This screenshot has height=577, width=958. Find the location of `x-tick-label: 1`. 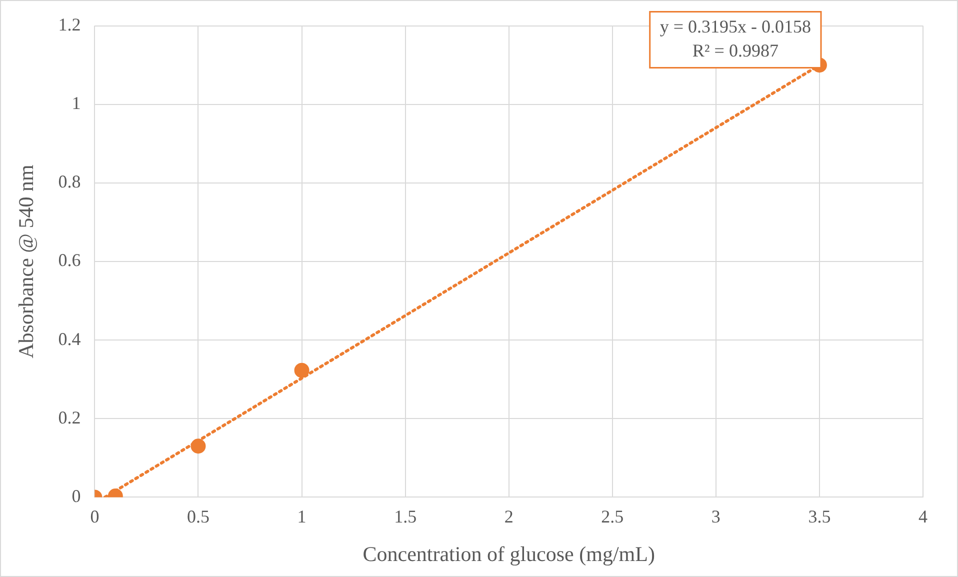

x-tick-label: 1 is located at coordinates (301, 516).